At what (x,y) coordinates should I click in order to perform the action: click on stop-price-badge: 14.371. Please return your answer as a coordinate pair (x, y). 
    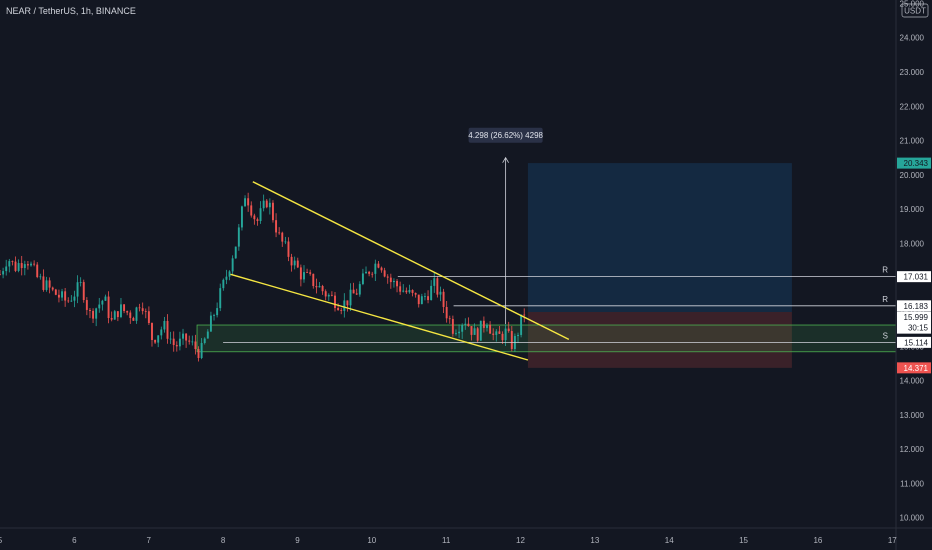
    Looking at the image, I should click on (916, 368).